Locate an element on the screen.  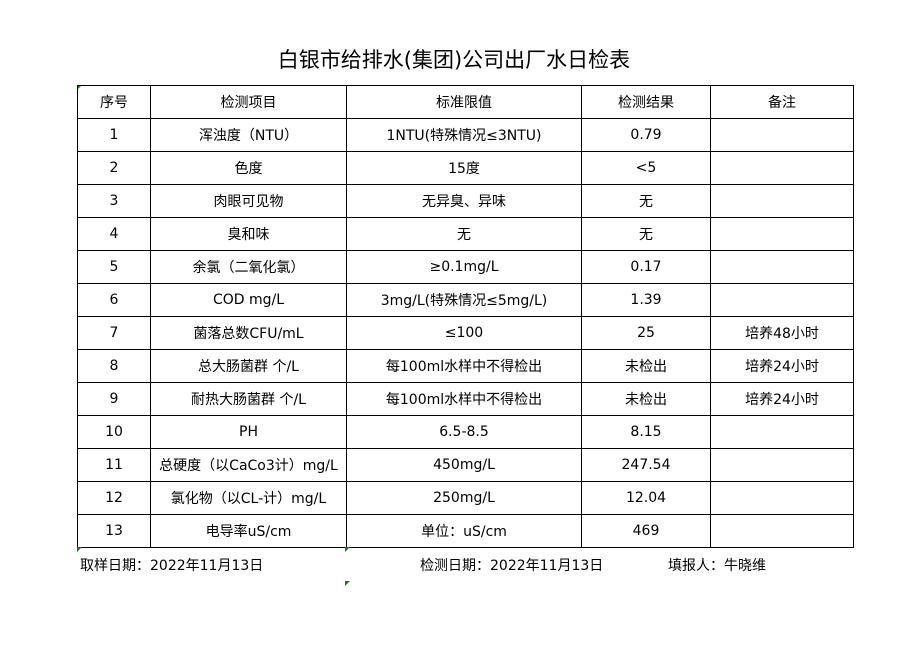
row-number-cell: 7 is located at coordinates (114, 333).